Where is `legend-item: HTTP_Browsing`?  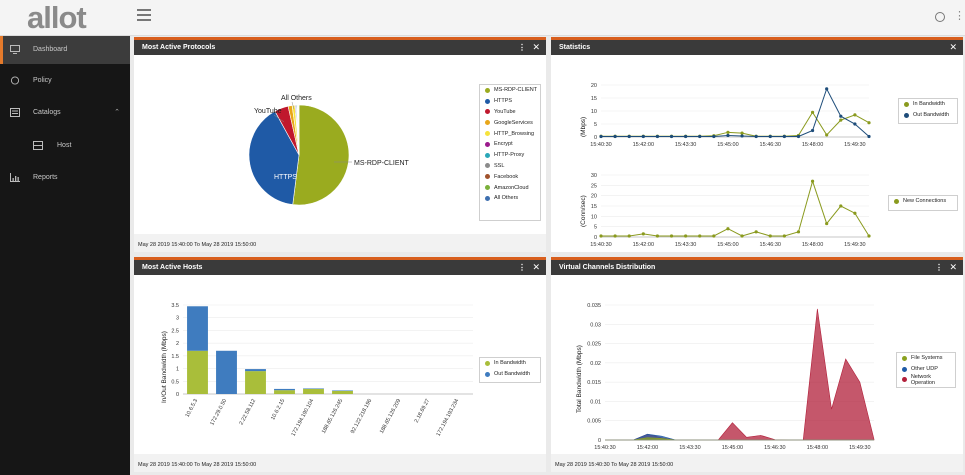 legend-item: HTTP_Browsing is located at coordinates (510, 133).